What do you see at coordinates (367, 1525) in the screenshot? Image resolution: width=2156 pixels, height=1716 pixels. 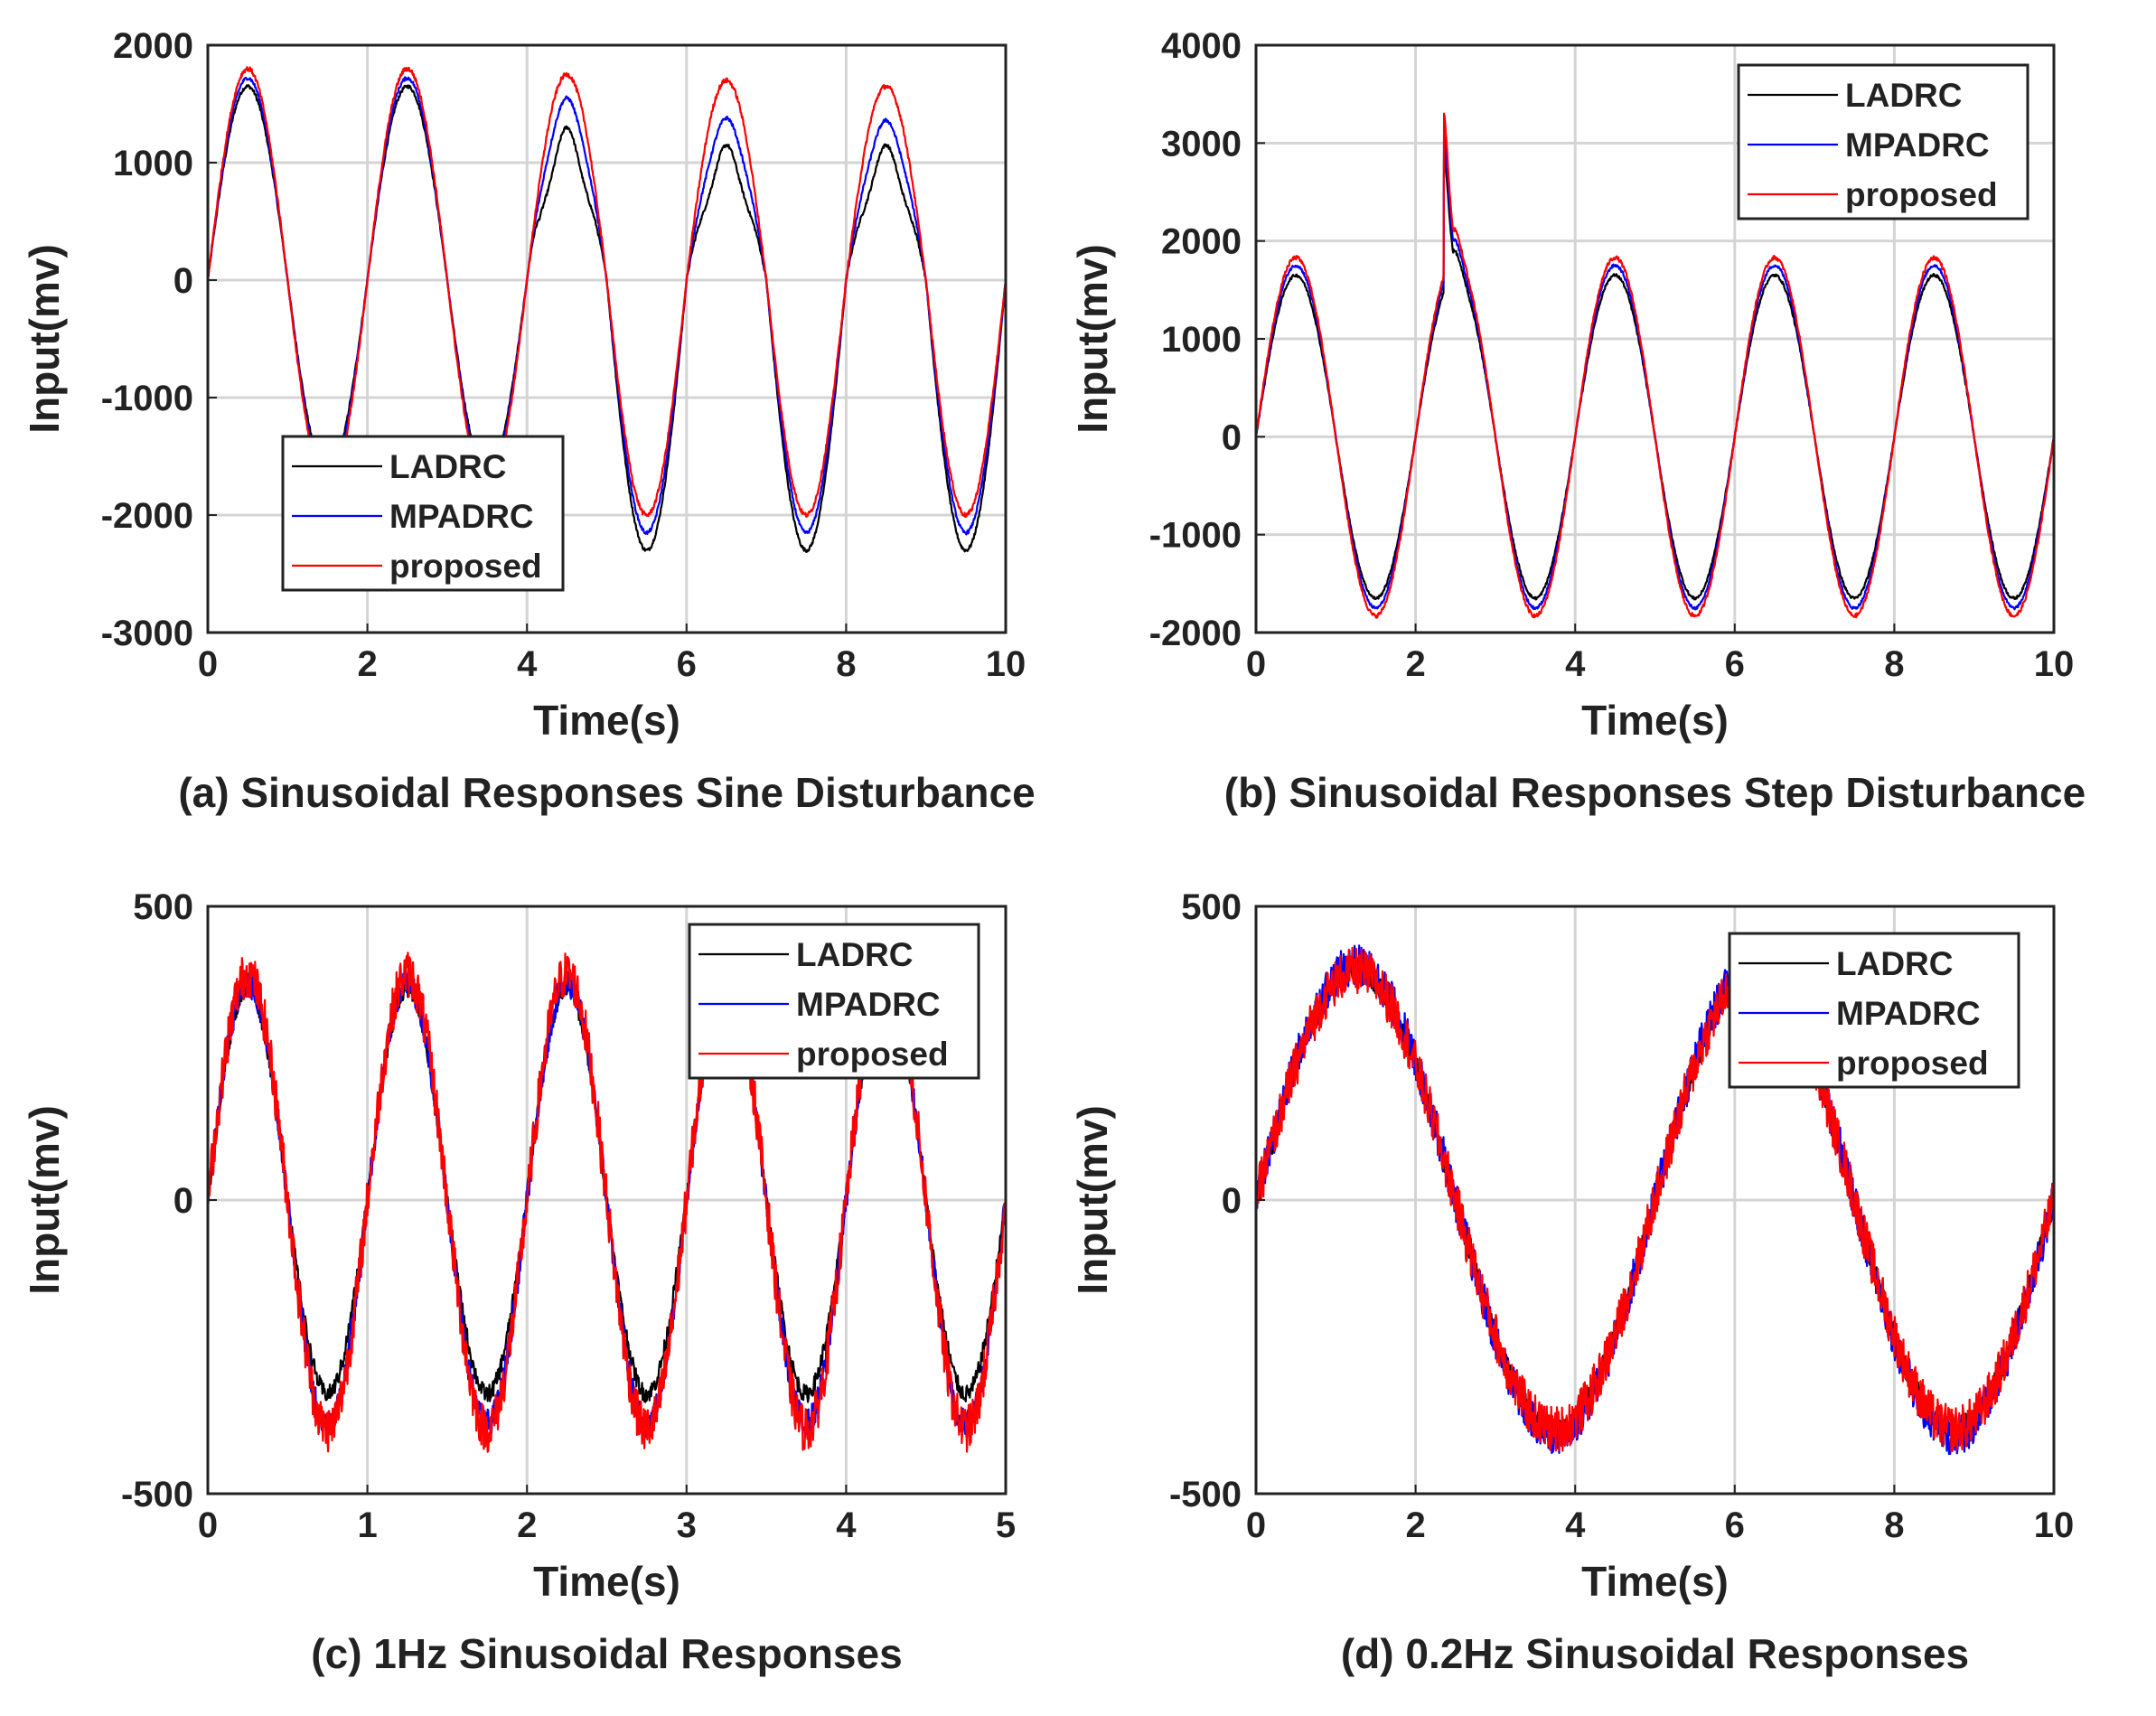 I see `x-tick-label: 1` at bounding box center [367, 1525].